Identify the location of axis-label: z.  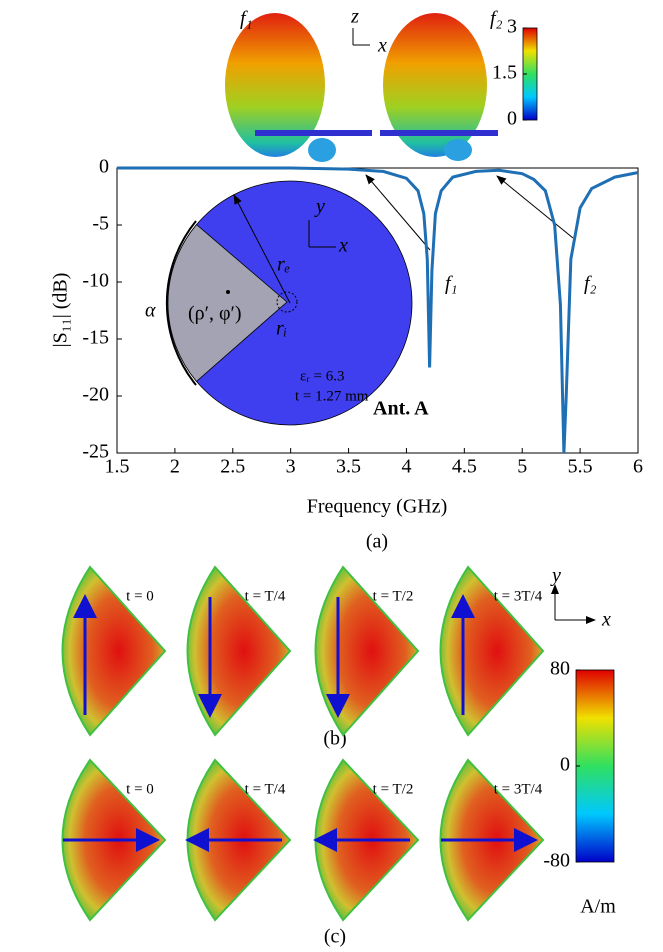
(354, 17).